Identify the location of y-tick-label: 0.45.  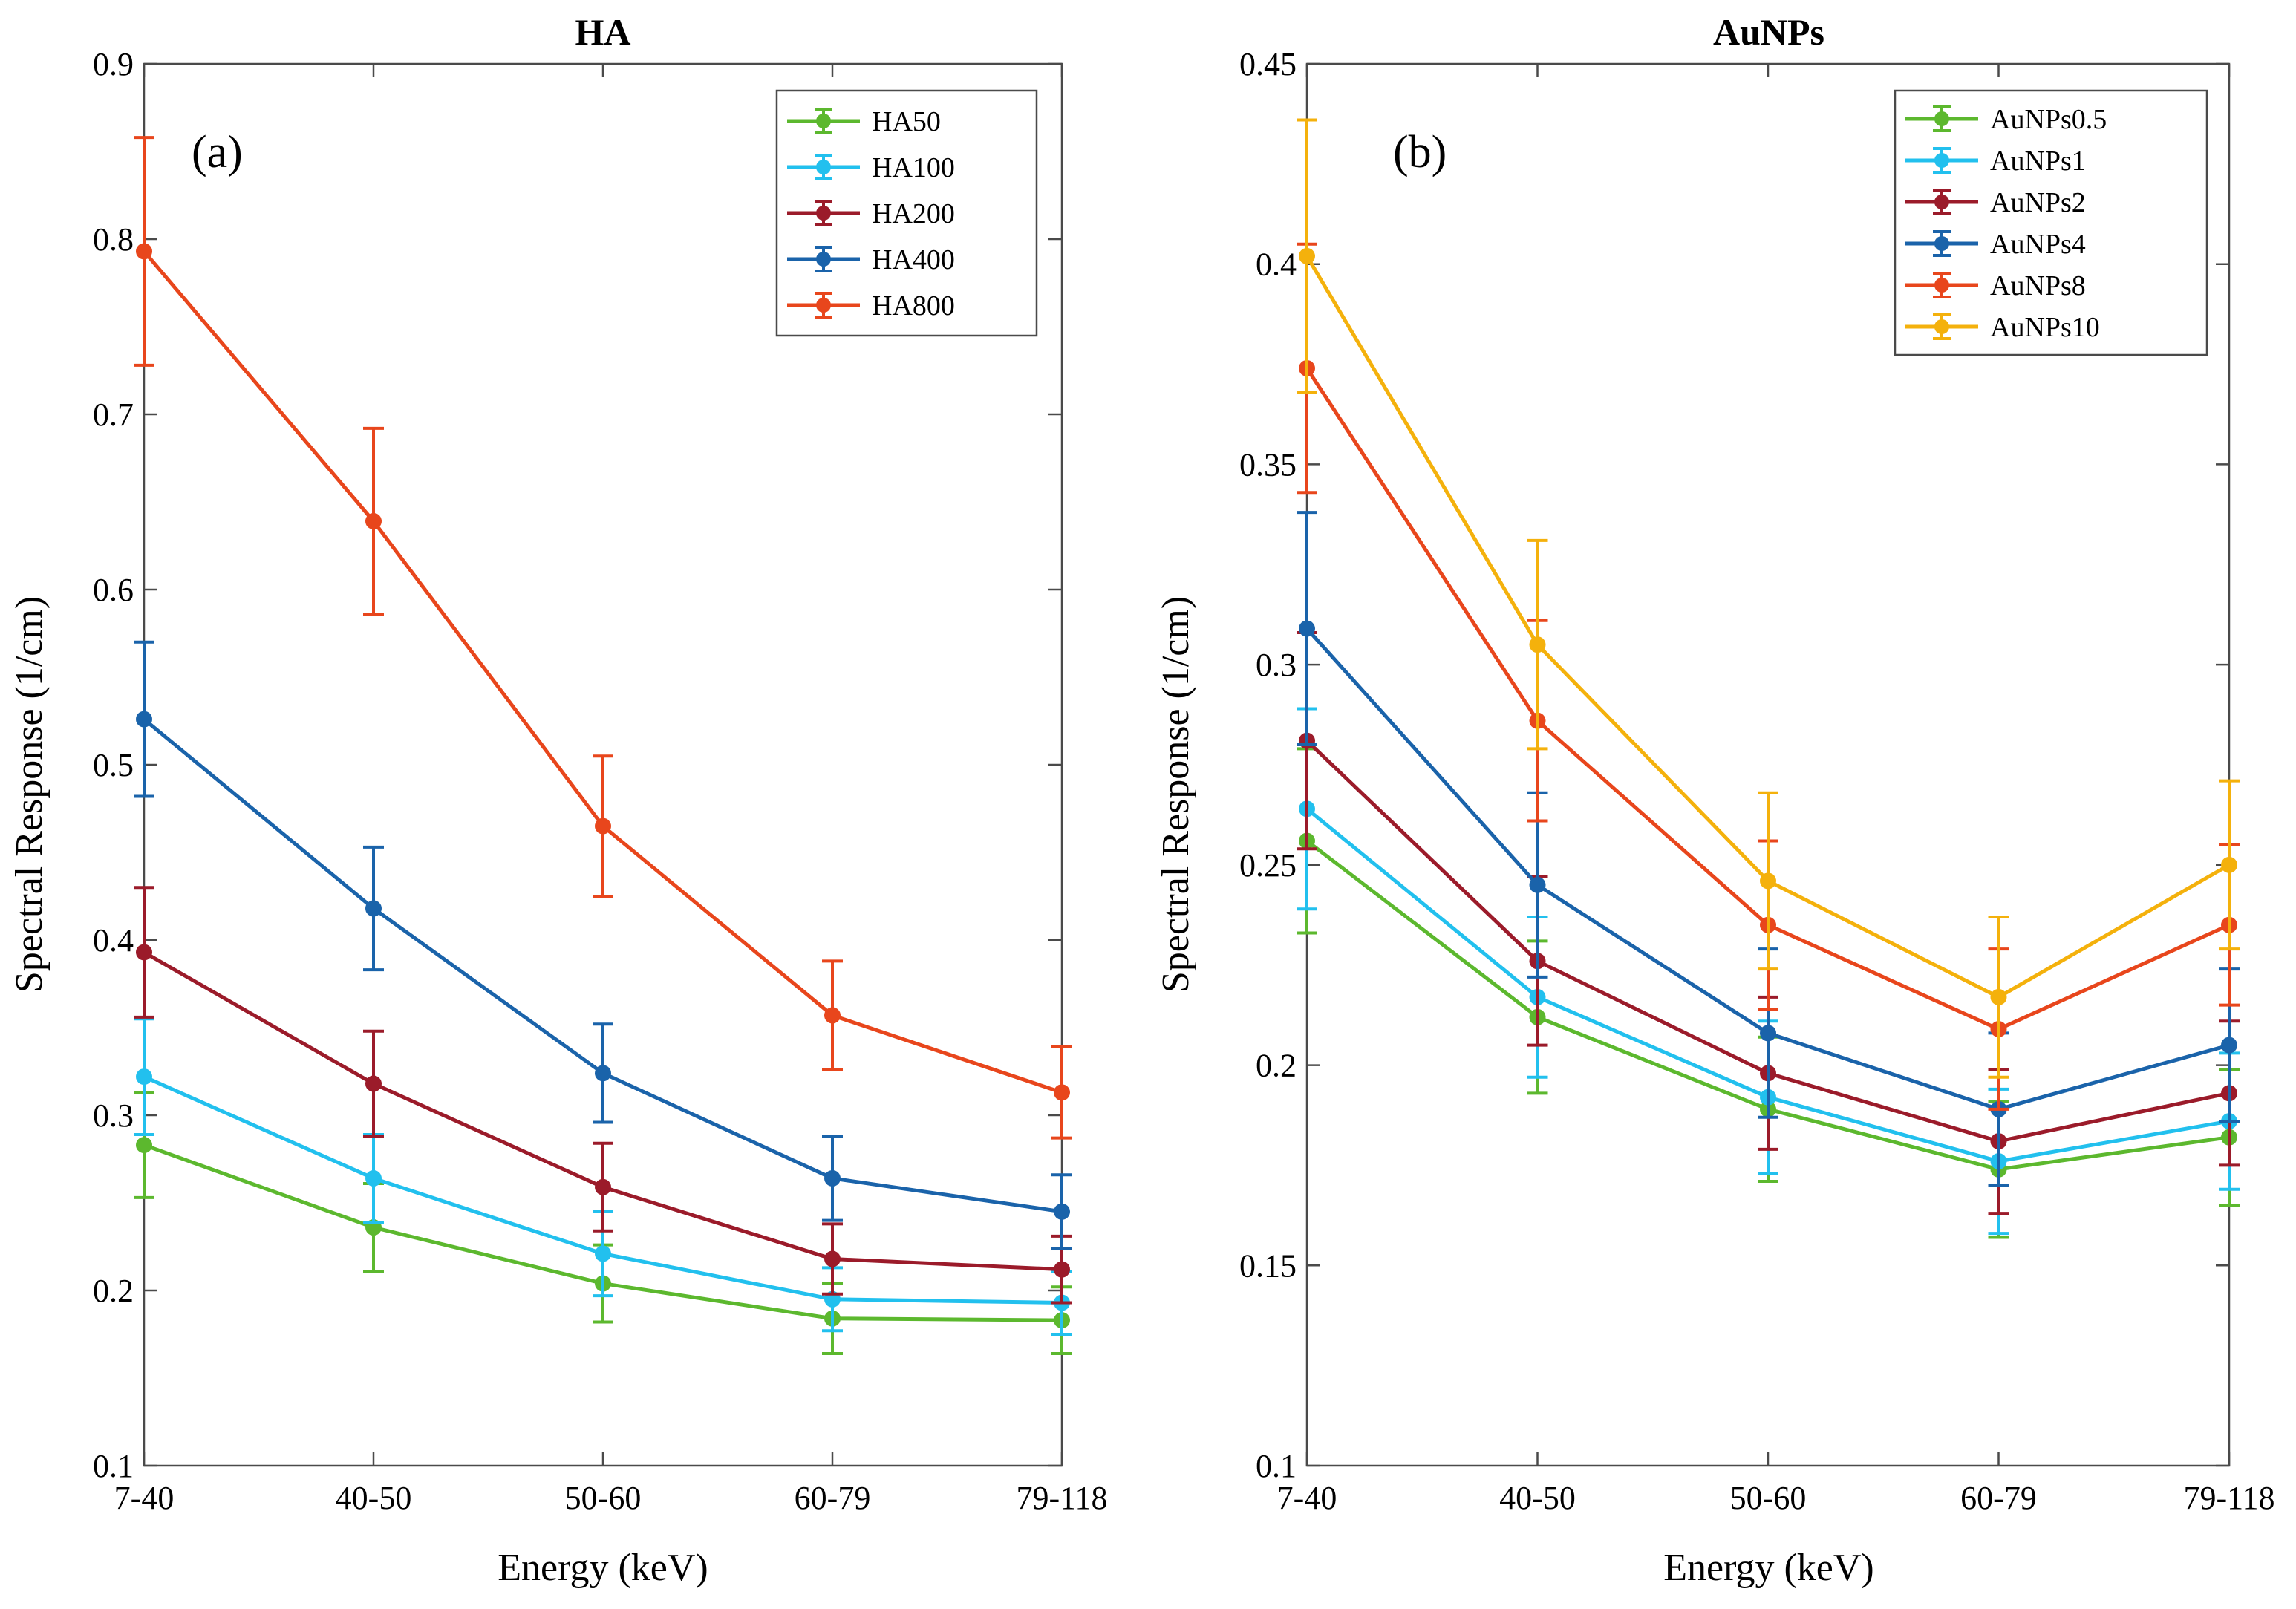
(1268, 64).